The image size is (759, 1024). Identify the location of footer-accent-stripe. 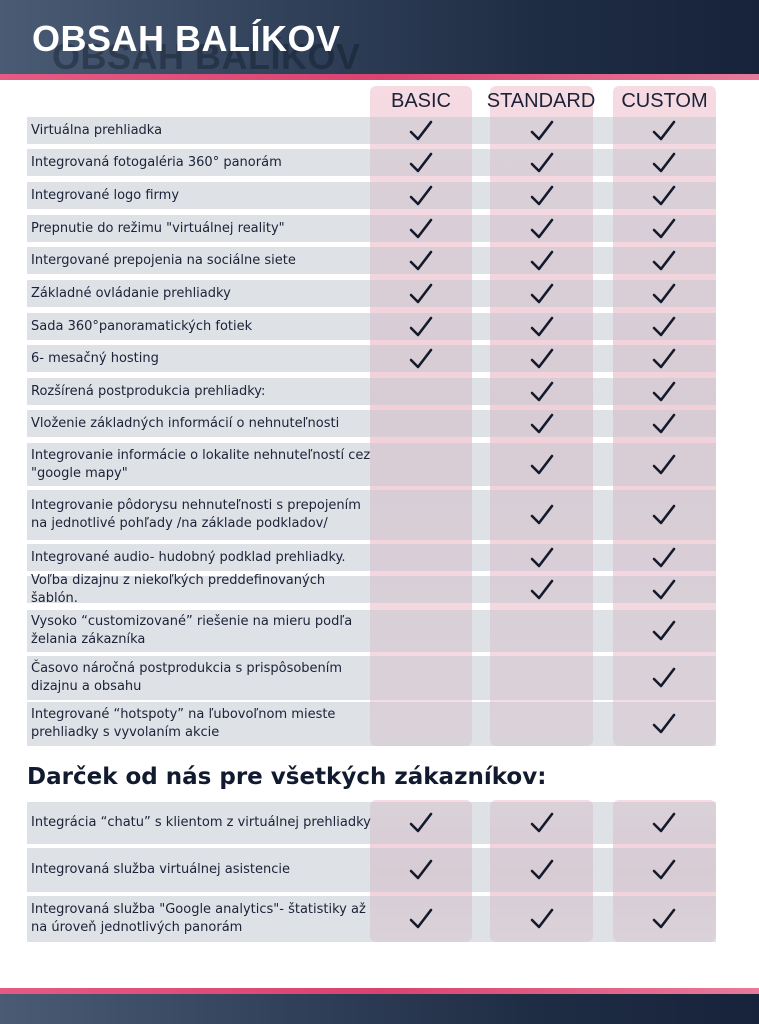
(379, 991).